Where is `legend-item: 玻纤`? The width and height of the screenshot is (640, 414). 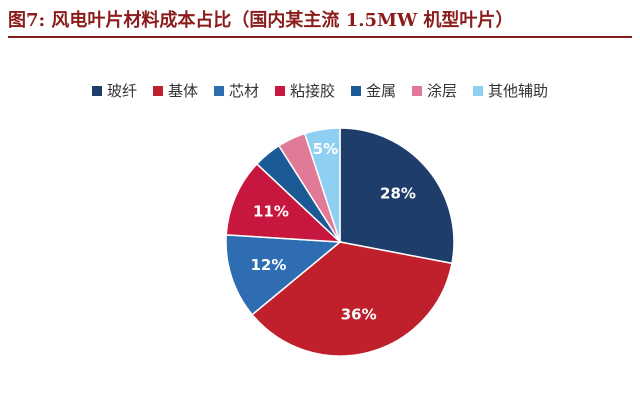
legend-item: 玻纤 is located at coordinates (114, 90).